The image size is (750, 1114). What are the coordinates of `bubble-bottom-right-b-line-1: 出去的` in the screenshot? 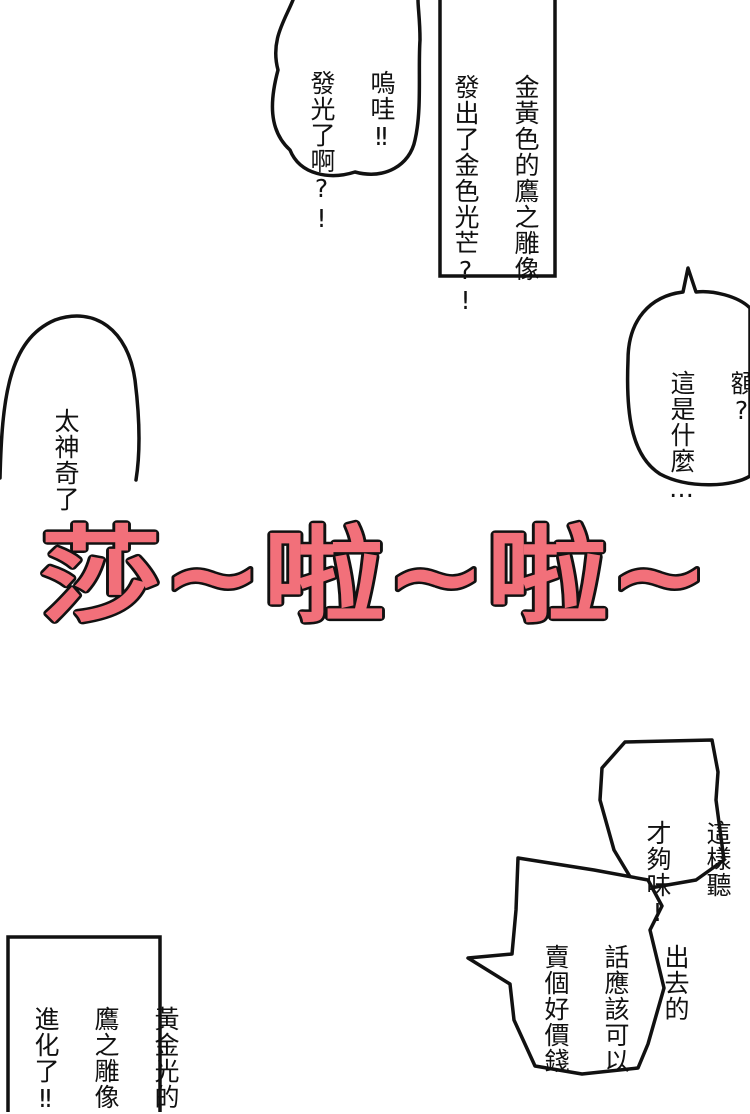 It's located at (675, 983).